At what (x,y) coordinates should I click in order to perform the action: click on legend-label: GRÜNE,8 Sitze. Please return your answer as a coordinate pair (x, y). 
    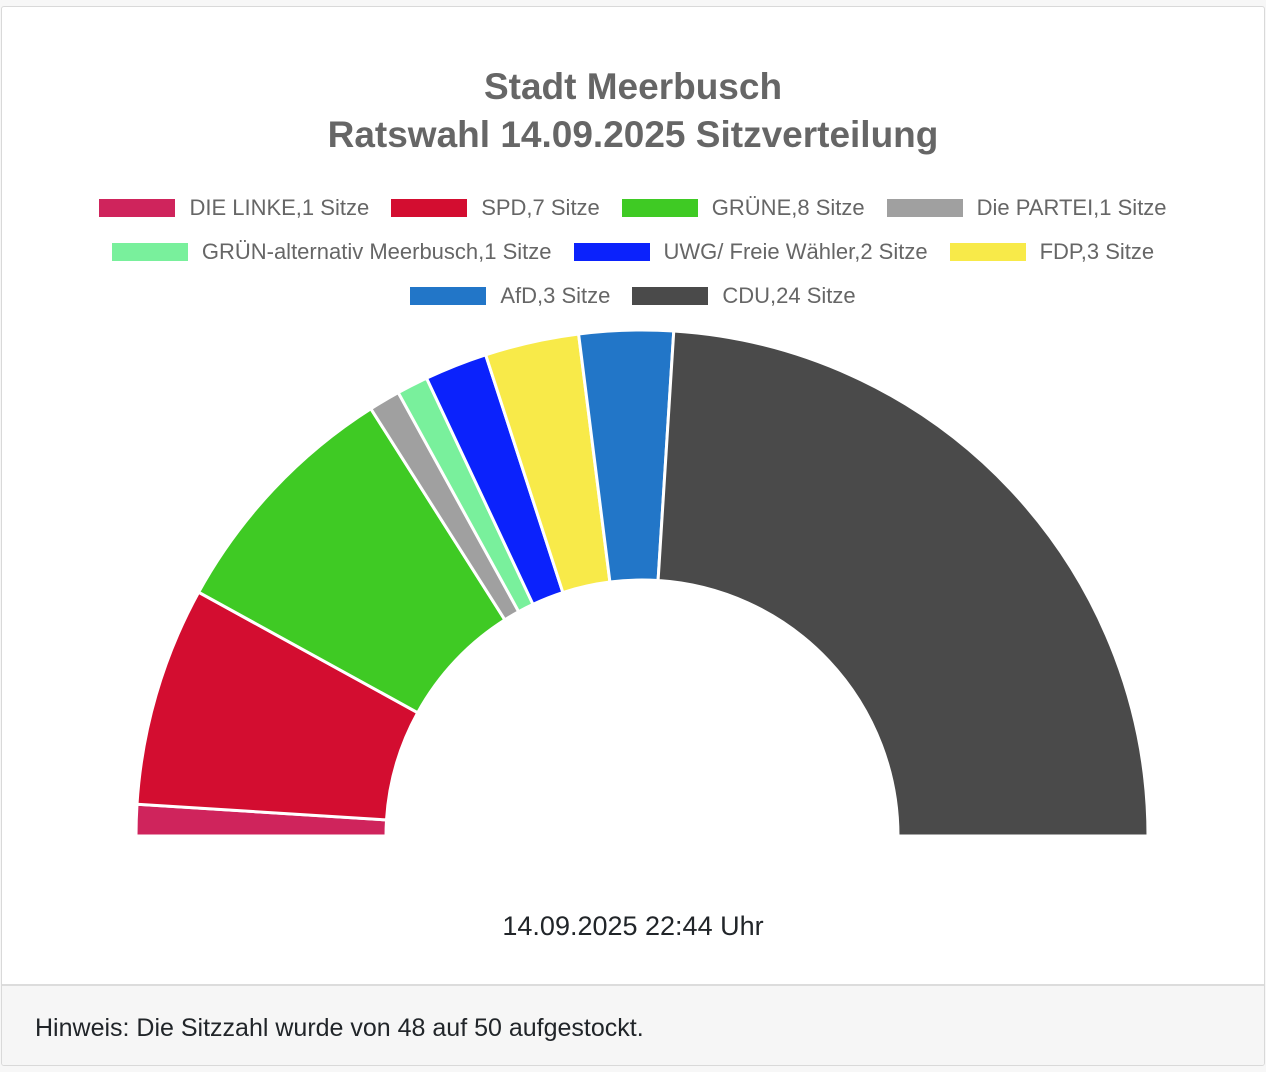
    Looking at the image, I should click on (788, 207).